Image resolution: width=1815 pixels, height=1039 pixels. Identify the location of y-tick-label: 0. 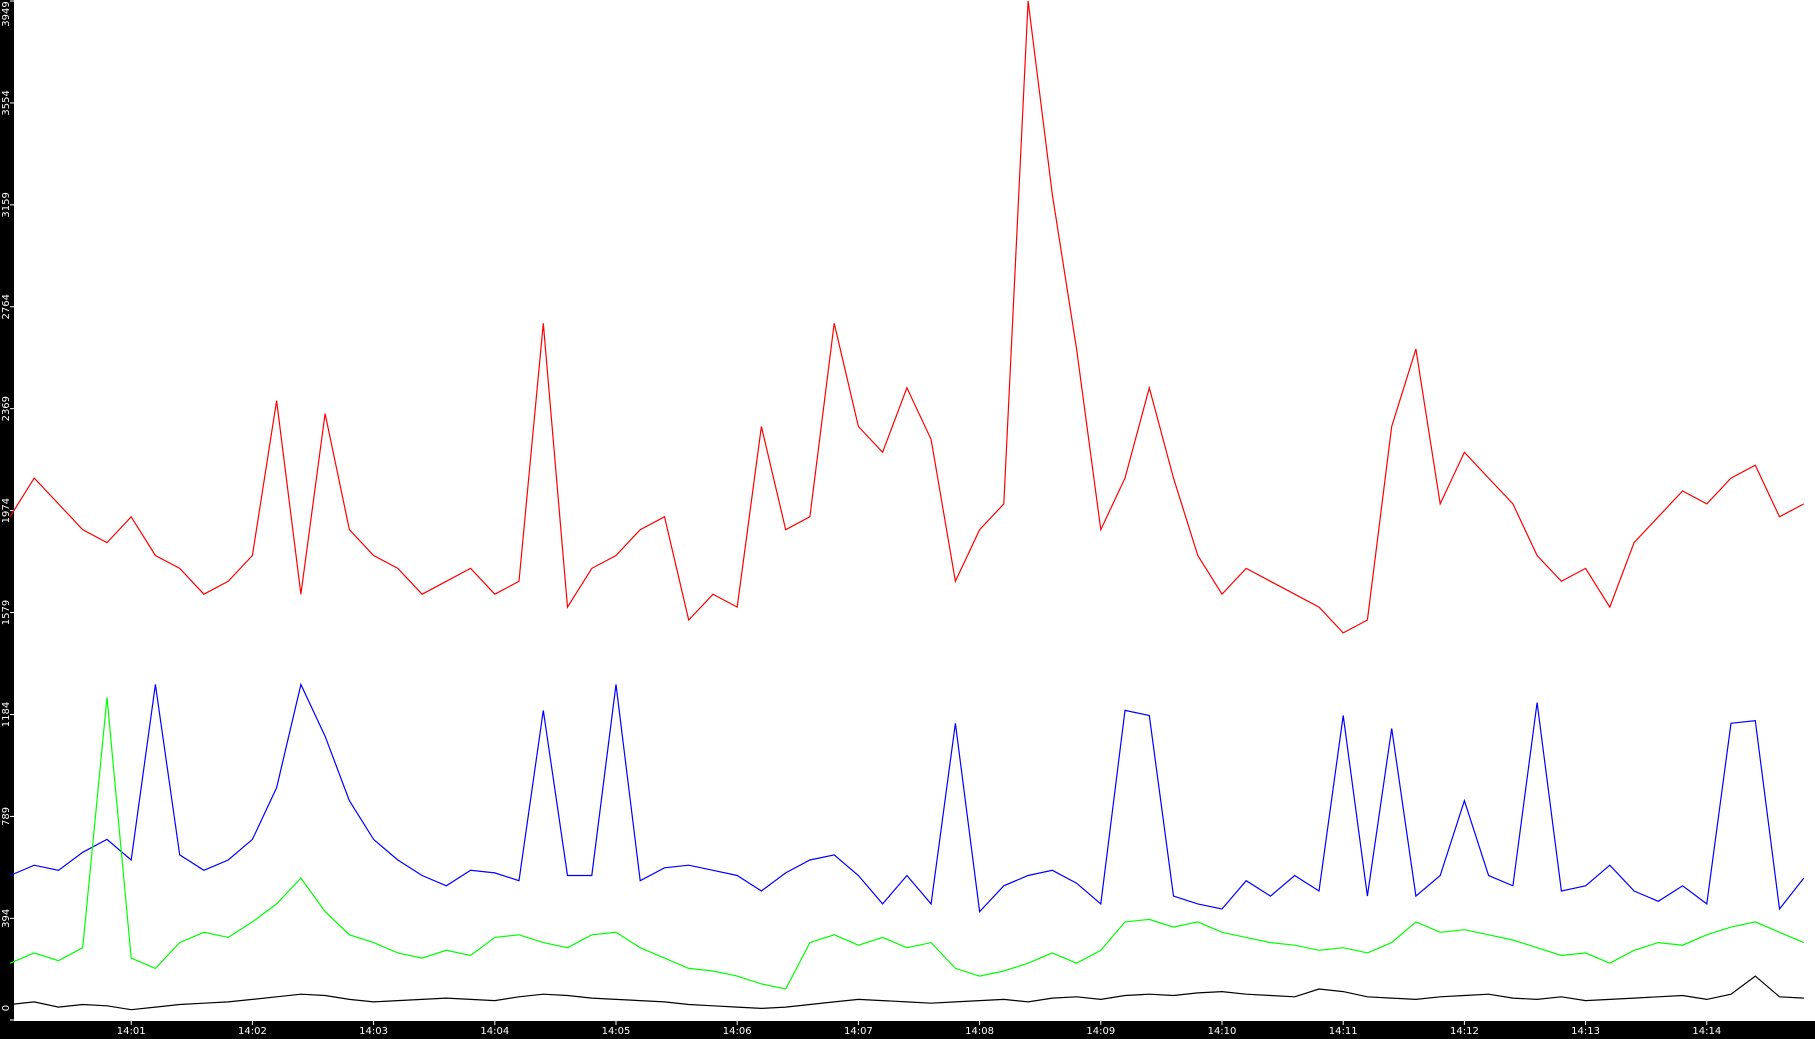
(6, 1008).